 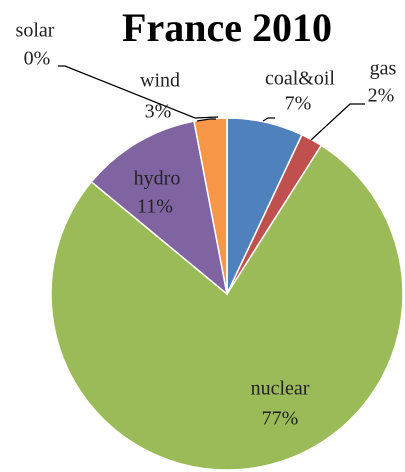 What do you see at coordinates (300, 79) in the screenshot?
I see `slice-label: coal&oil` at bounding box center [300, 79].